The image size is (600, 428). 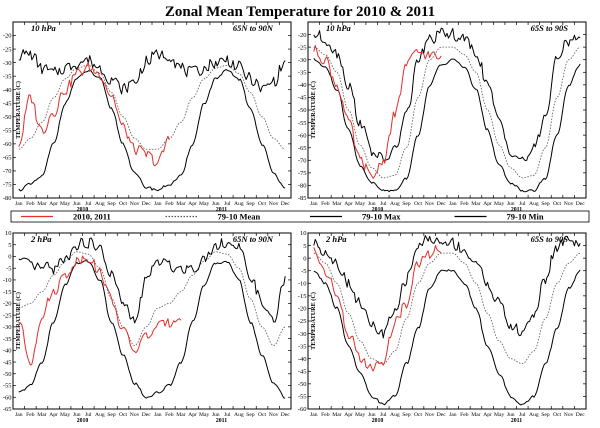 I want to click on y-tick-label: -70, so click(x=302, y=160).